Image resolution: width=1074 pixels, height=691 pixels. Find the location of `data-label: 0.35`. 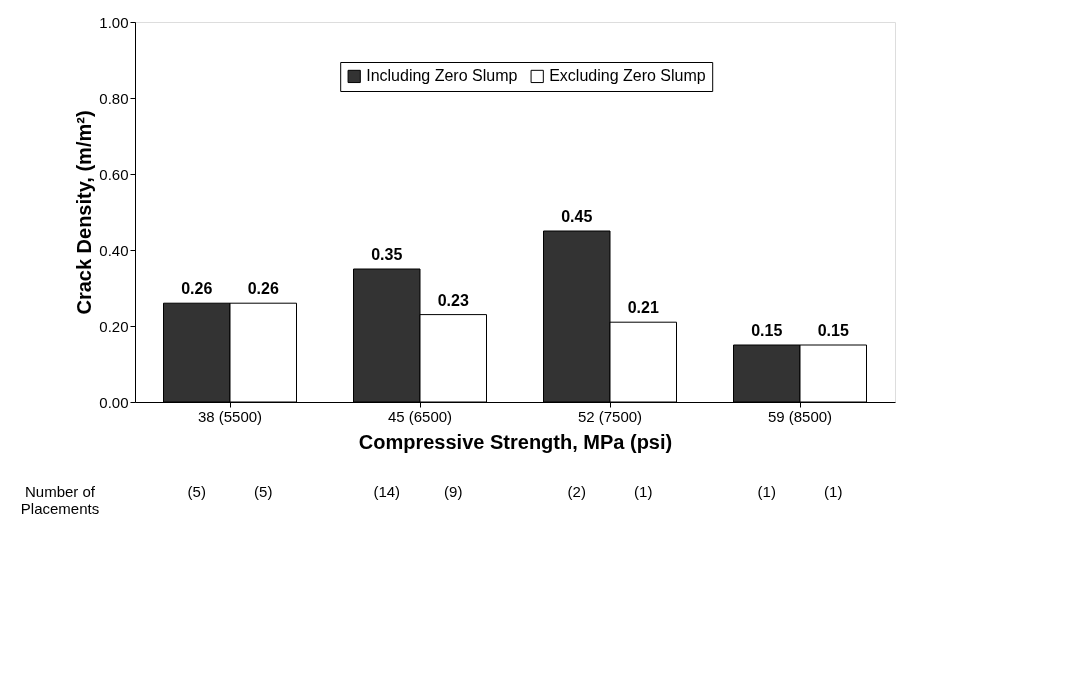

data-label: 0.35 is located at coordinates (387, 254).